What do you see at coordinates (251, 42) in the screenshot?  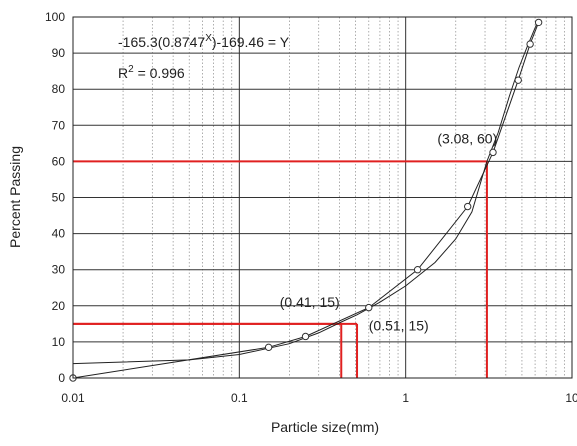 I see `equation-rest: )-169.46 = Y` at bounding box center [251, 42].